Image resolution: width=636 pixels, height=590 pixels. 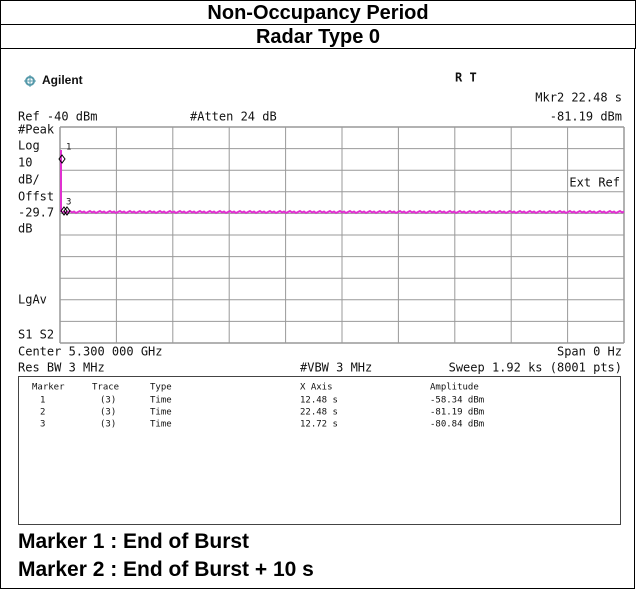 What do you see at coordinates (25, 229) in the screenshot?
I see `side-label: dB` at bounding box center [25, 229].